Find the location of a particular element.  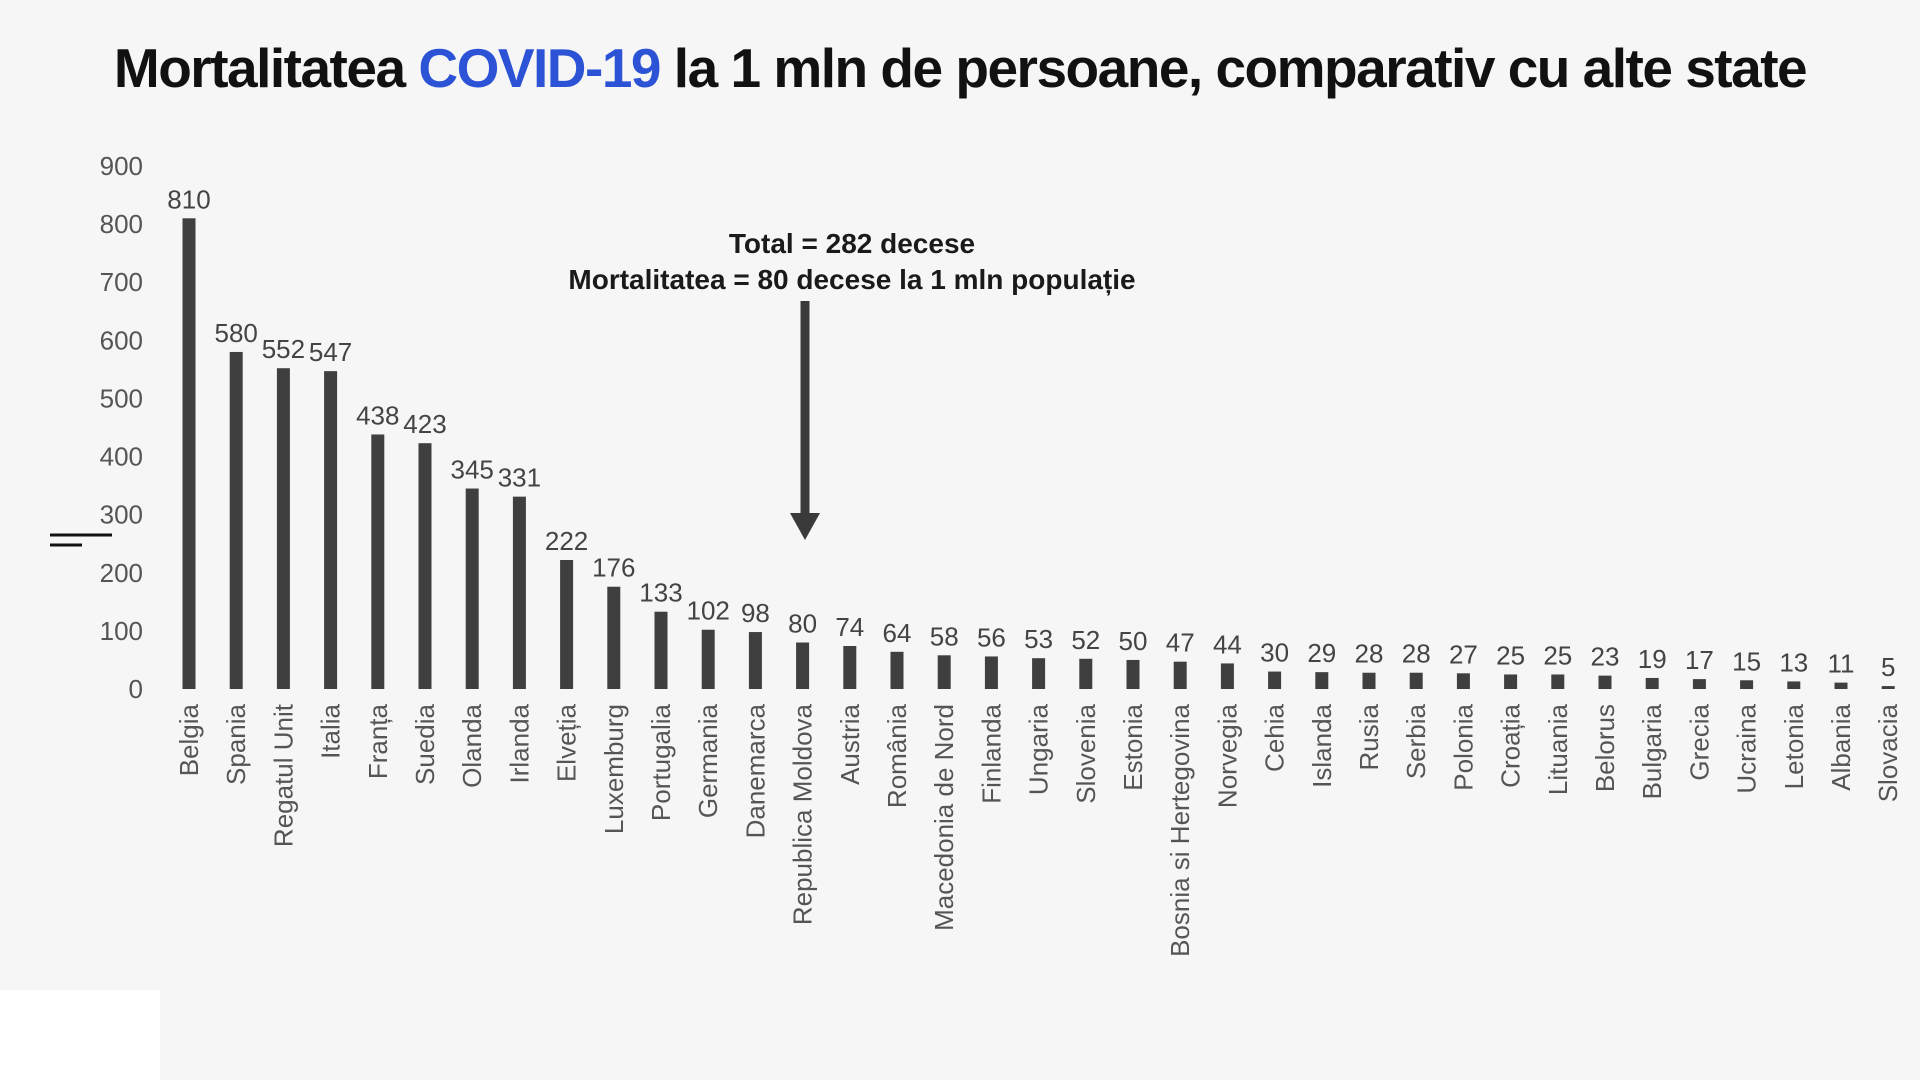

category-label: Olanda is located at coordinates (472, 745).